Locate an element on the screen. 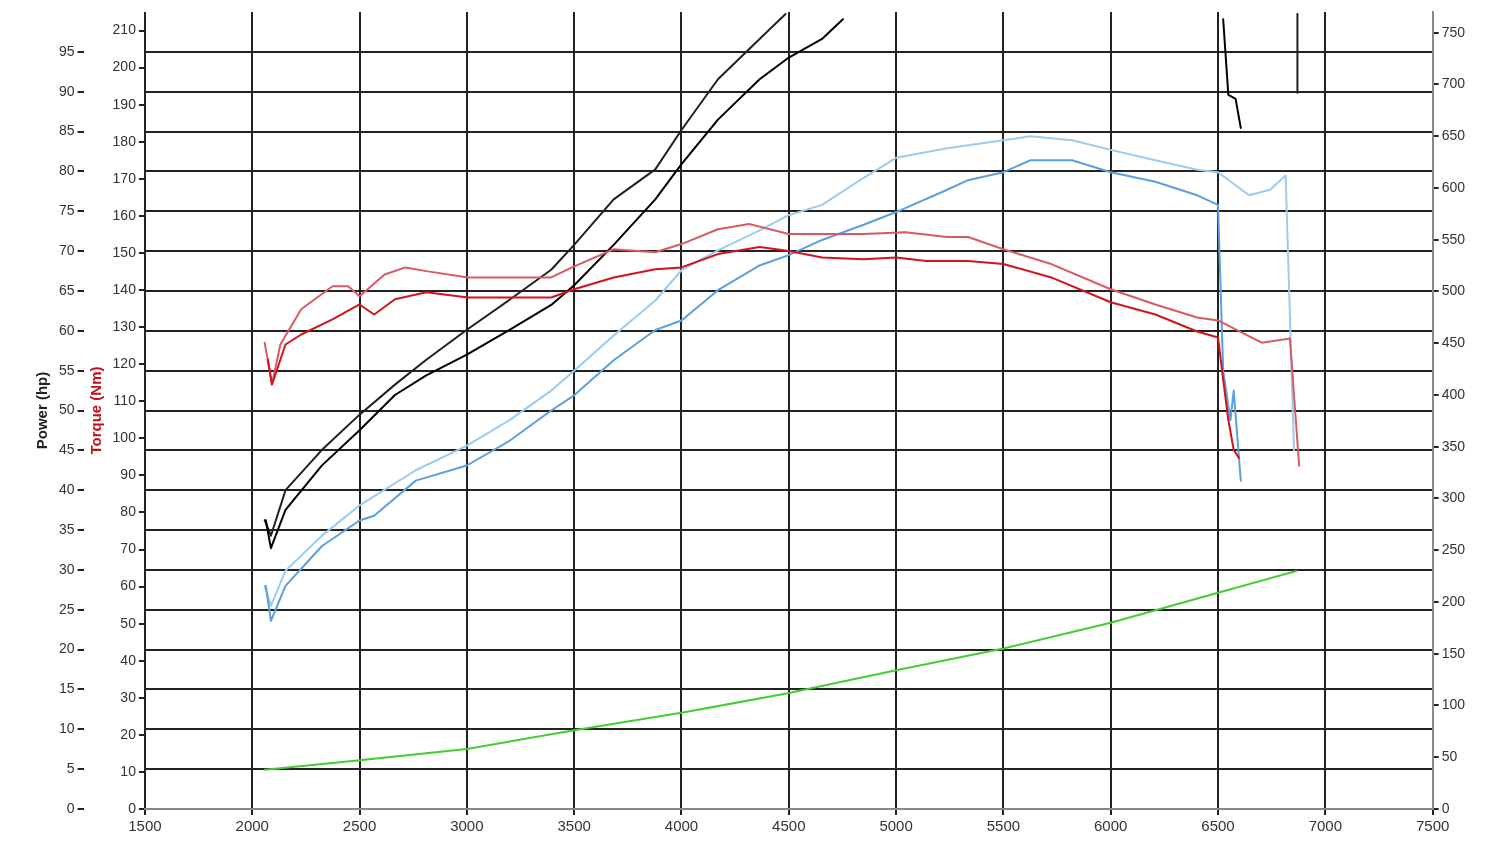 This screenshot has height=854, width=1508. y3-tick-label: 30 is located at coordinates (128, 696).